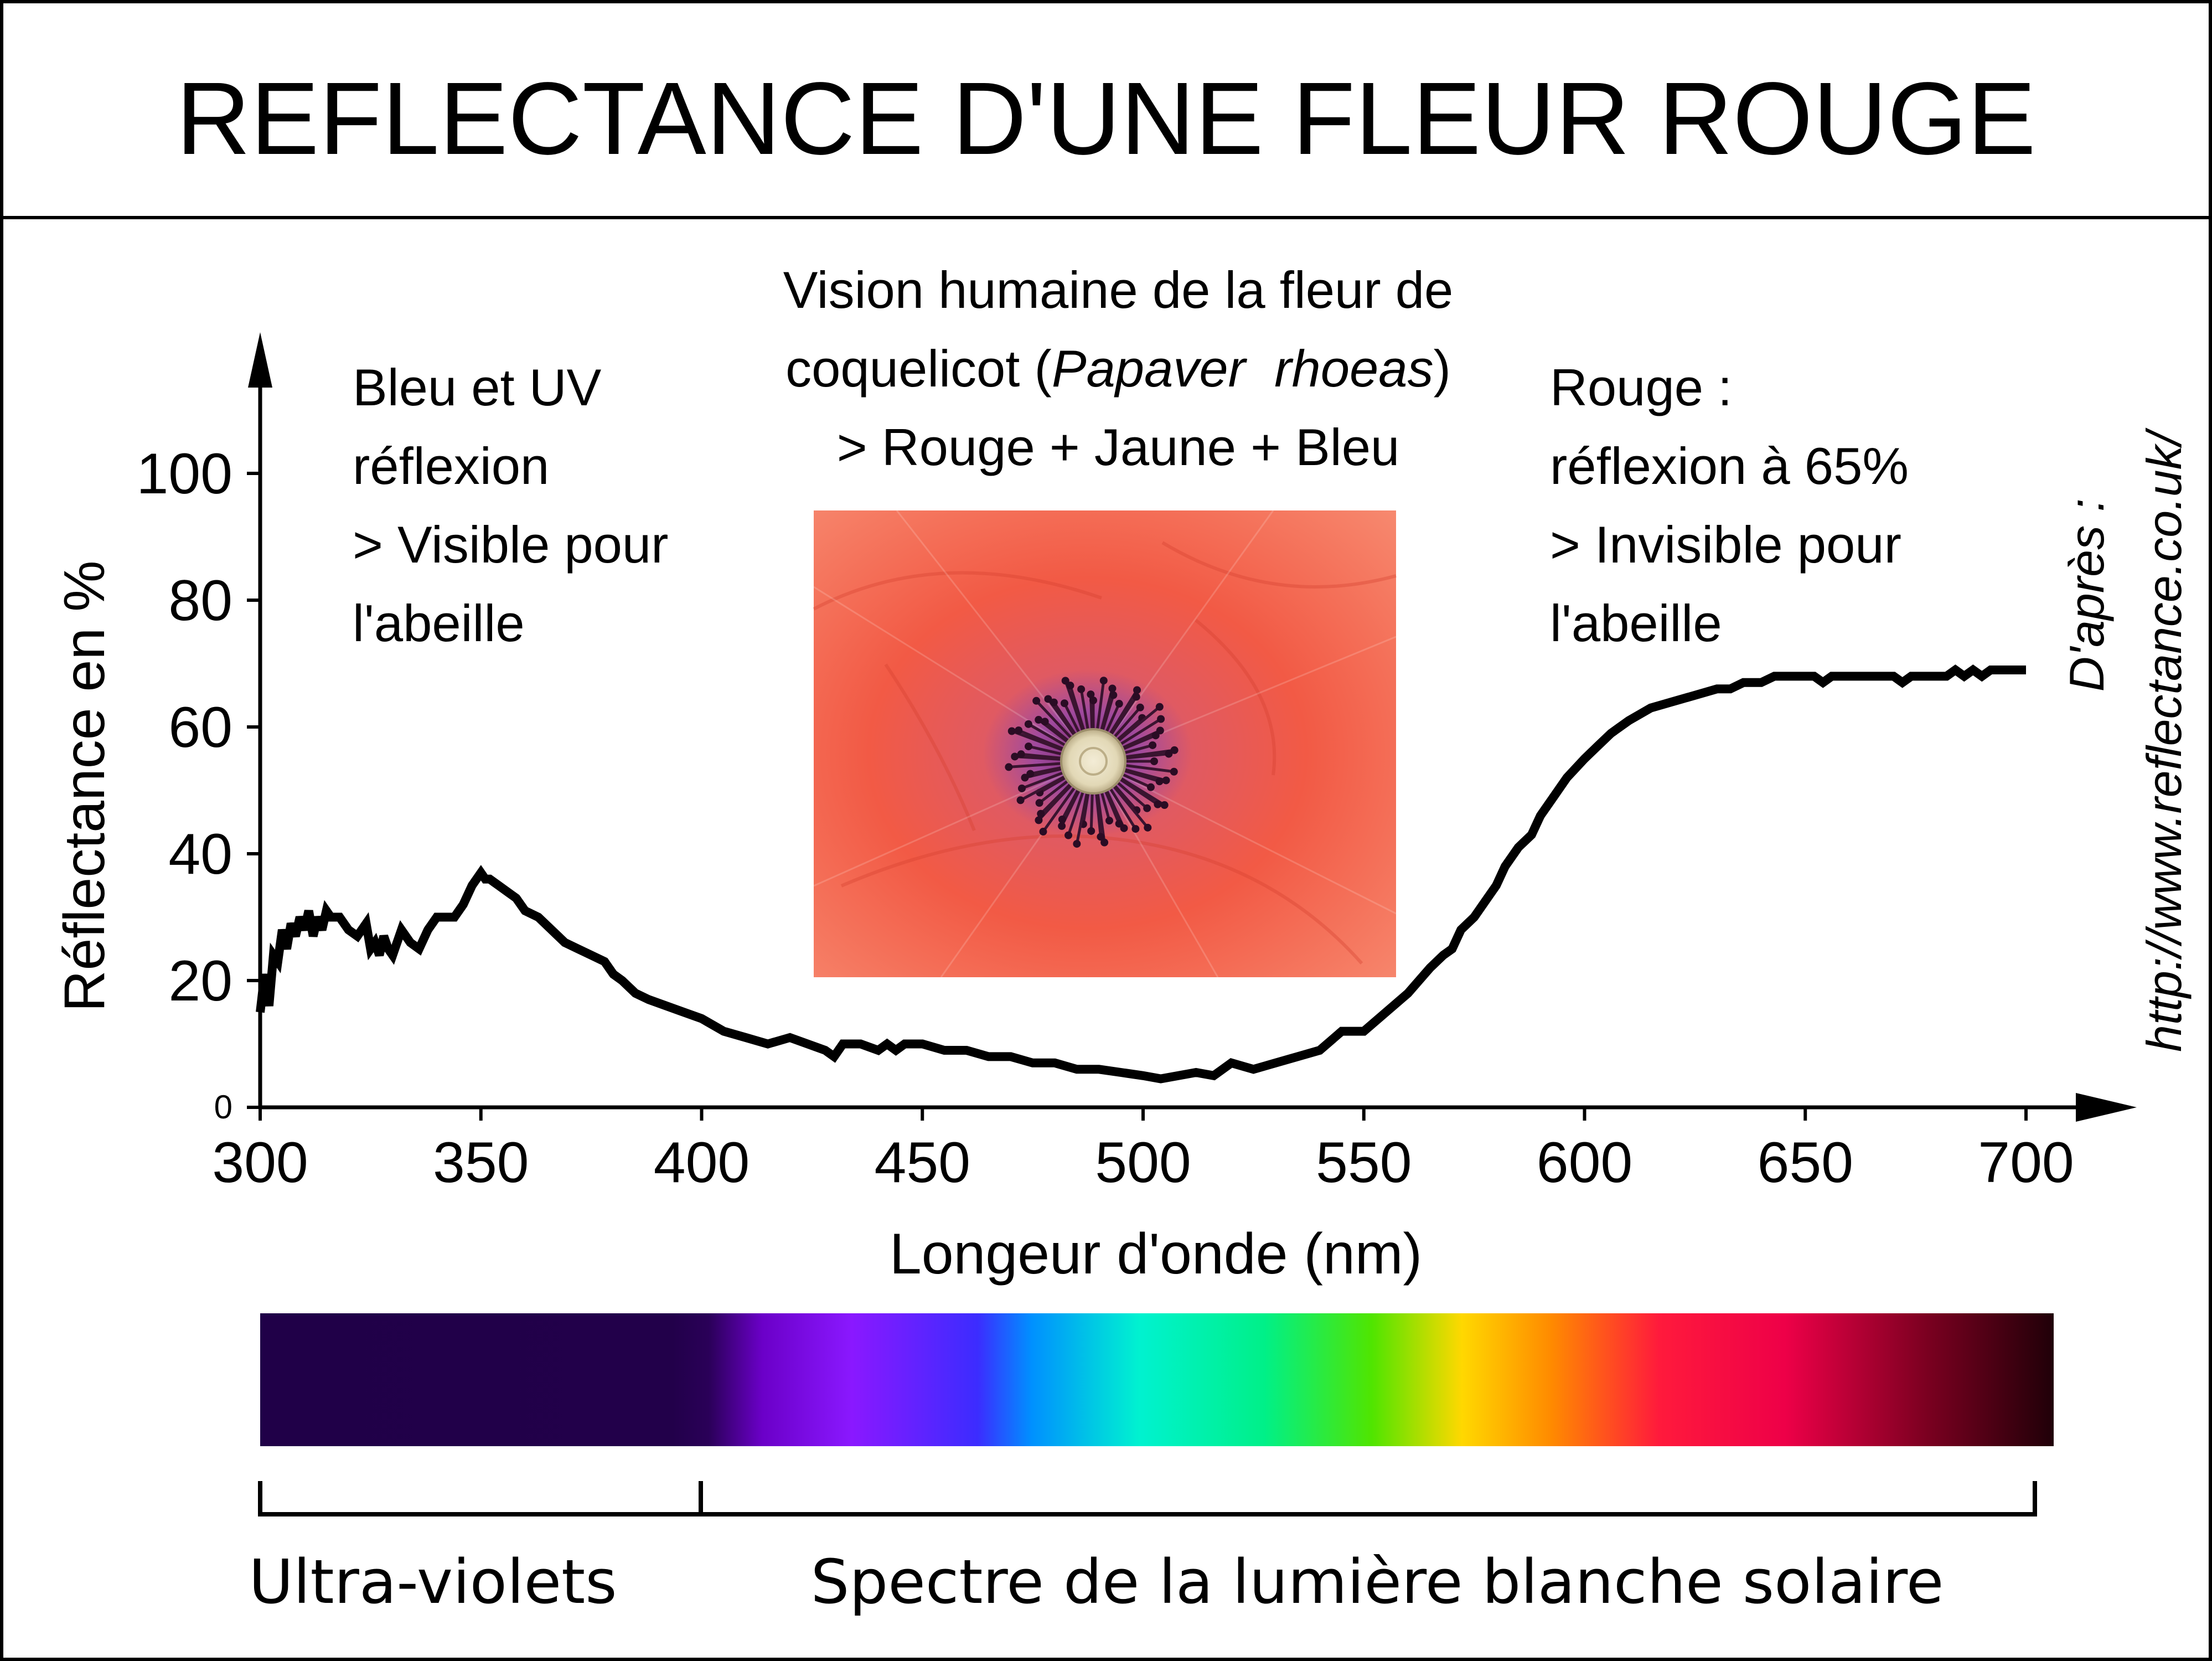  I want to click on poppy-seed-head-disc, so click(1093, 761).